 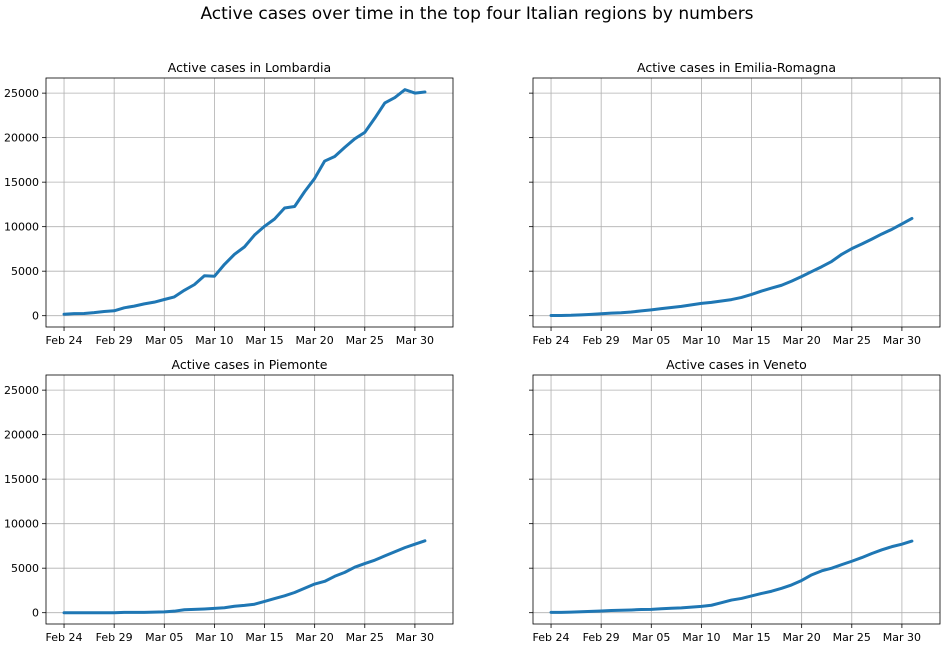 What do you see at coordinates (250, 364) in the screenshot?
I see `subplot-title: Active cases in Piemonte` at bounding box center [250, 364].